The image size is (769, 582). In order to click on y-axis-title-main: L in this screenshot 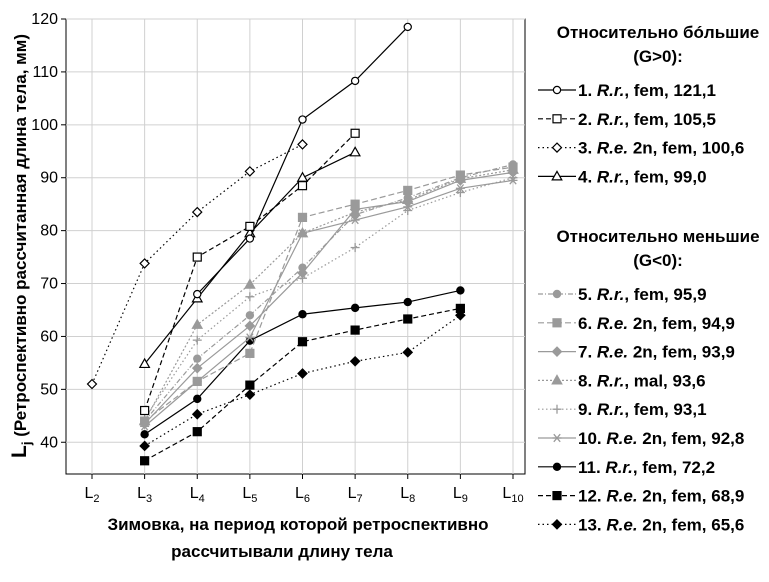, I will do `click(19, 451)`.